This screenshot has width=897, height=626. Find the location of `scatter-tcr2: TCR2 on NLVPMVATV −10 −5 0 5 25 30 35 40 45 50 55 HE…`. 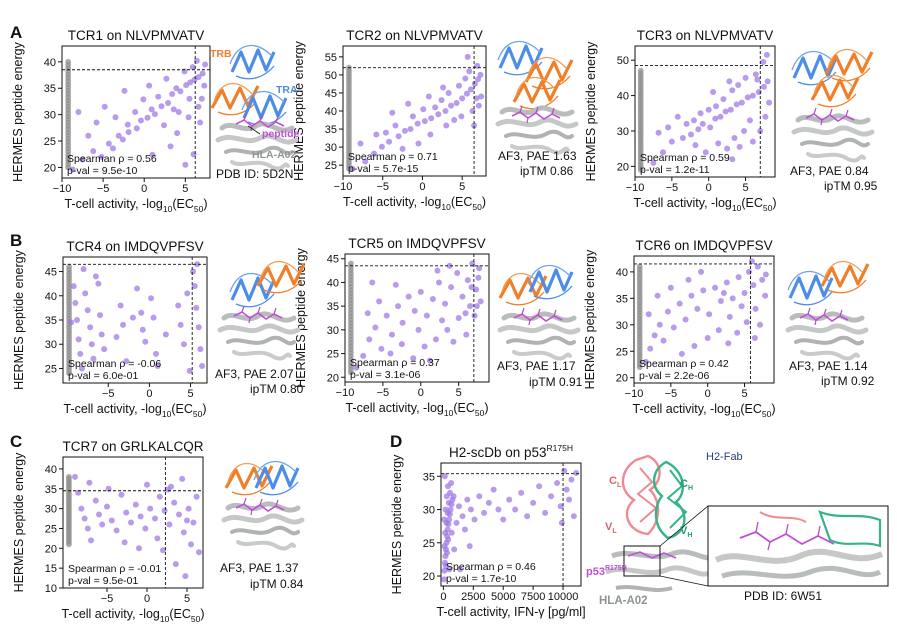

scatter-tcr2: TCR2 on NLVPMVATV −10 −5 0 5 25 30 35 40 45 50 55 HE… is located at coordinates (389, 120).